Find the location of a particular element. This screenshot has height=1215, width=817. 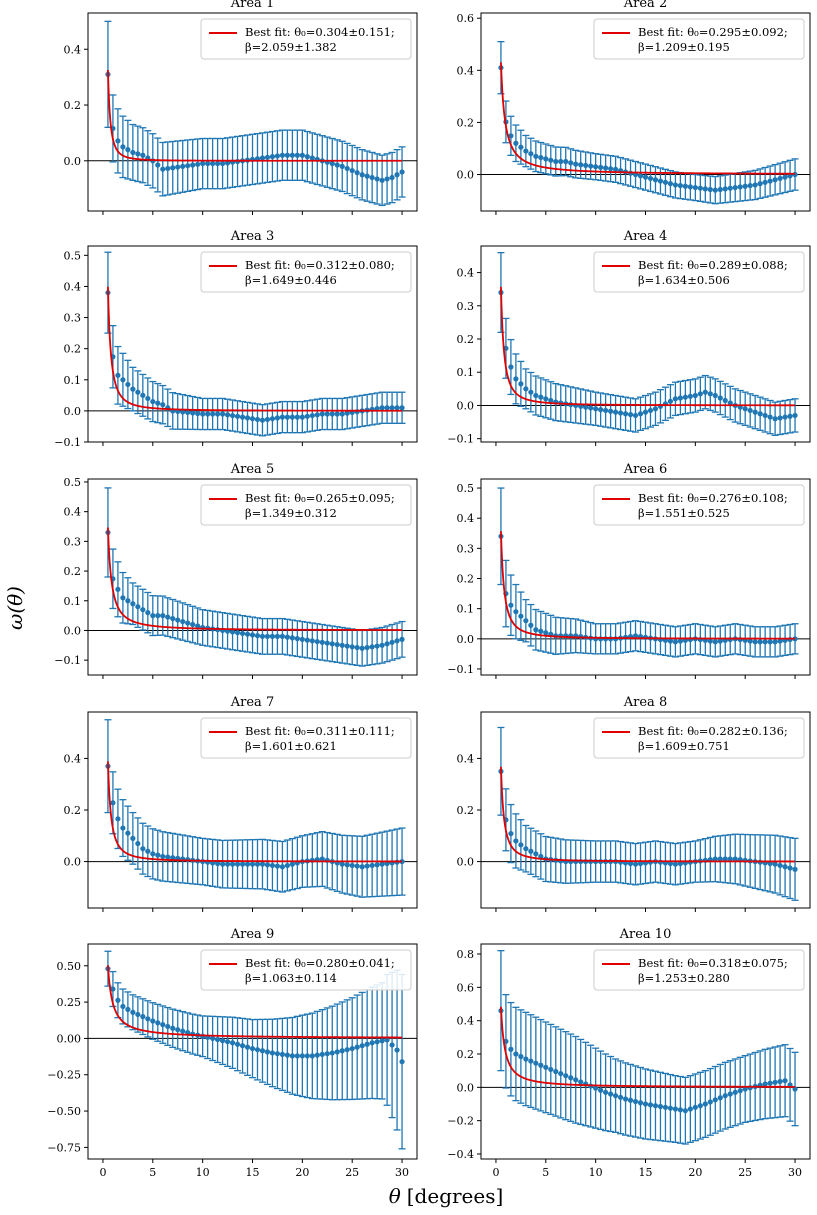

y-tick-label: −0.50 is located at coordinates (64, 1111).